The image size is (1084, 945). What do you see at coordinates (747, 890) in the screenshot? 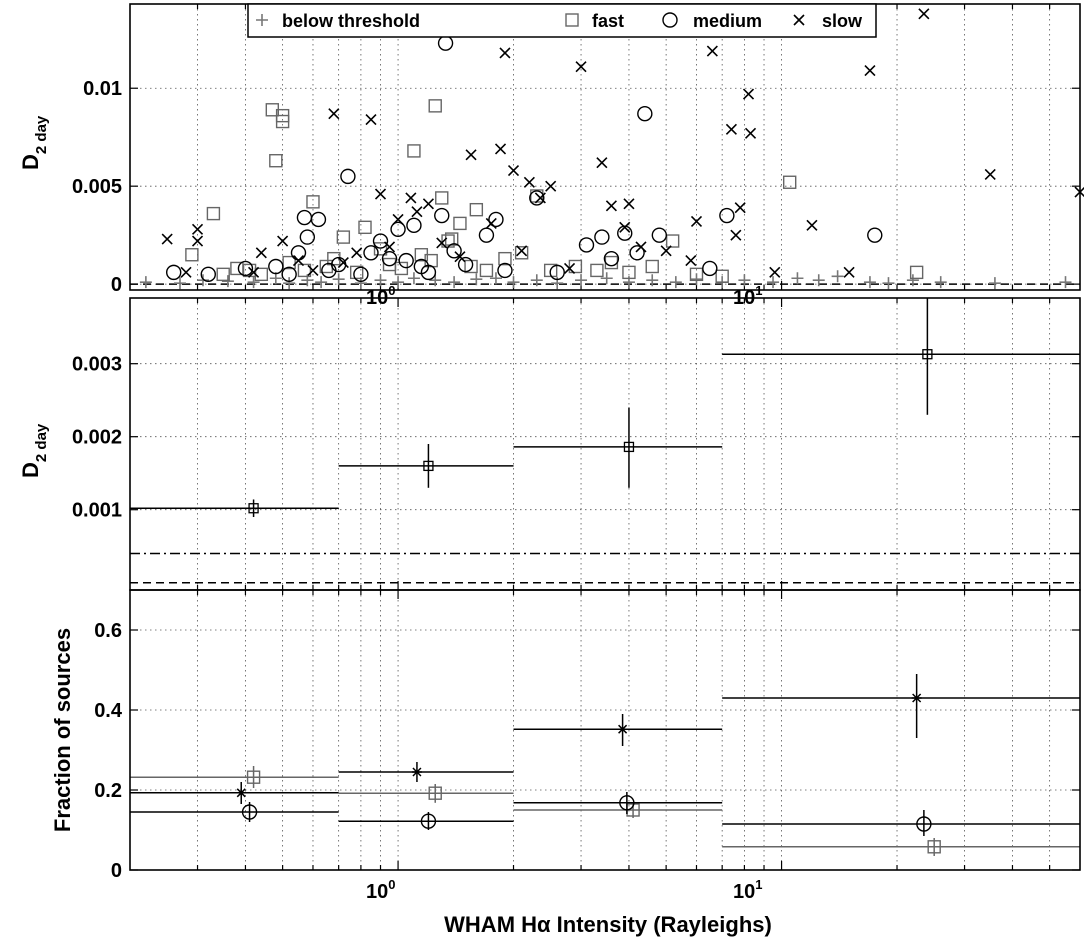
I see `bottom-xtick-label-2: 101` at bounding box center [747, 890].